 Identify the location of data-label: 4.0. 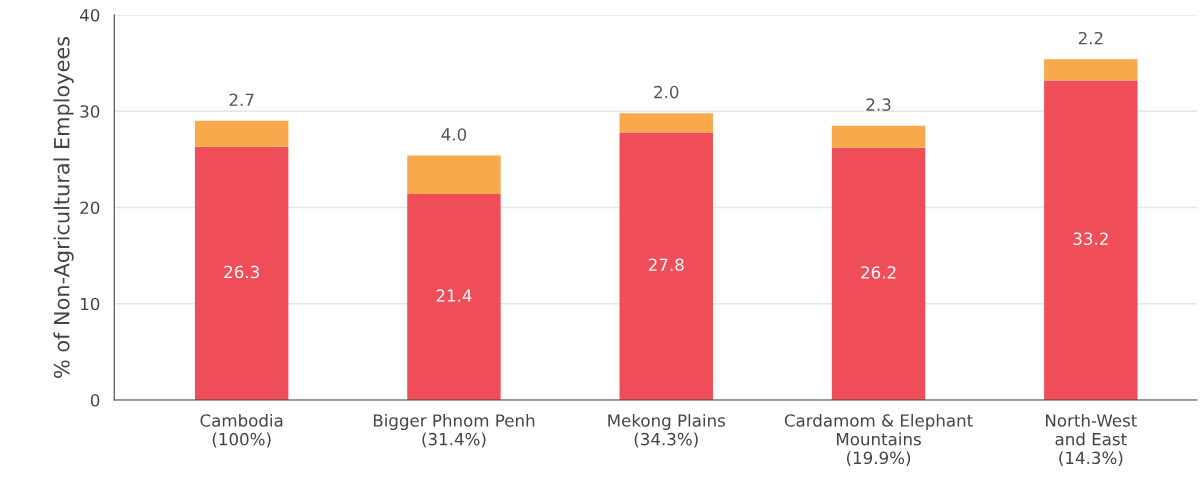
(454, 134).